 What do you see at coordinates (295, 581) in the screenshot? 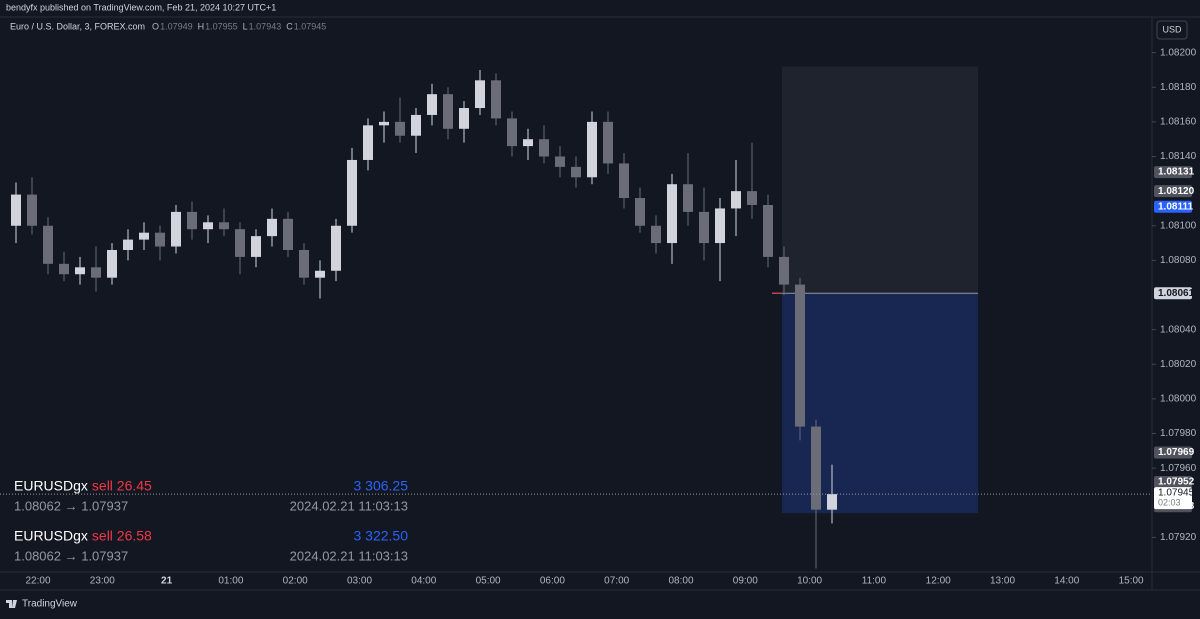
I see `x-tick-label: 02:00` at bounding box center [295, 581].